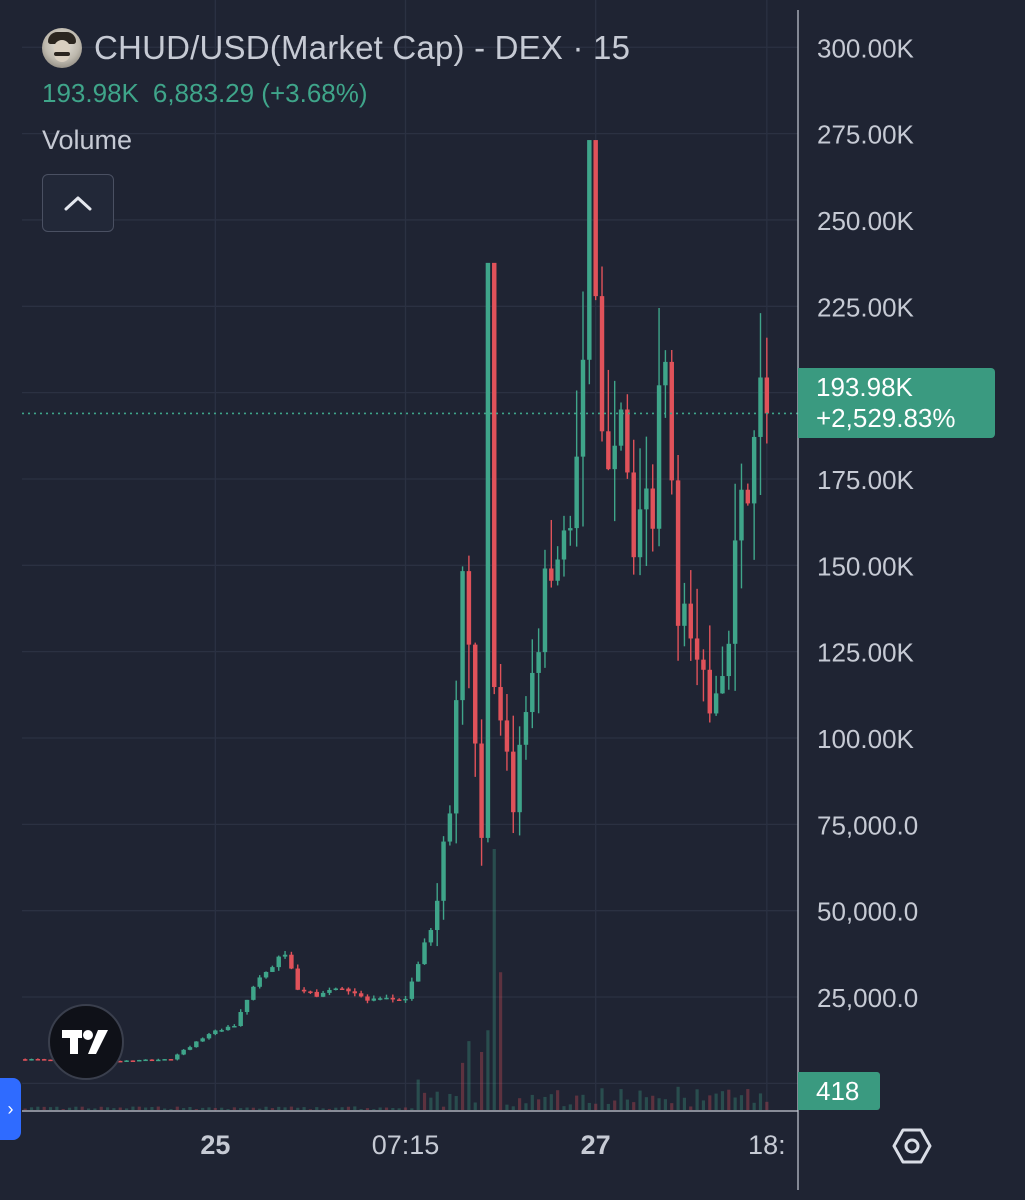 Image resolution: width=1025 pixels, height=1200 pixels. What do you see at coordinates (362, 47) in the screenshot?
I see `symbol-title: CHUD/USD(Market Cap) - DEX · 15` at bounding box center [362, 47].